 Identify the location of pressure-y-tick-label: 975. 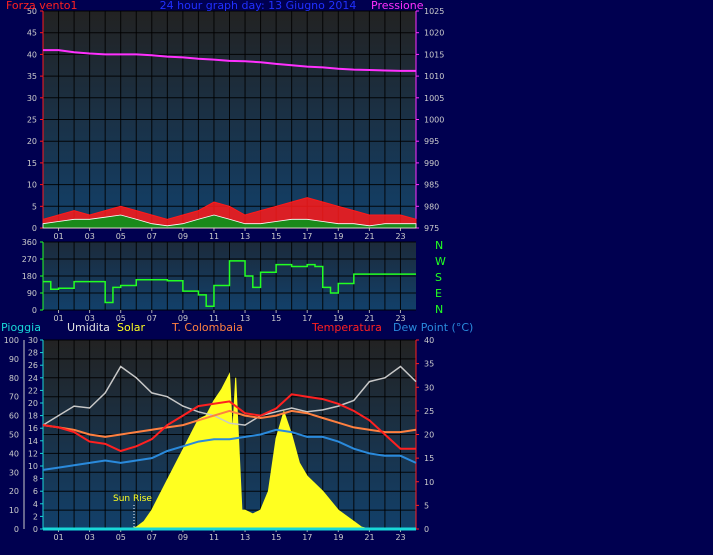
(431, 228).